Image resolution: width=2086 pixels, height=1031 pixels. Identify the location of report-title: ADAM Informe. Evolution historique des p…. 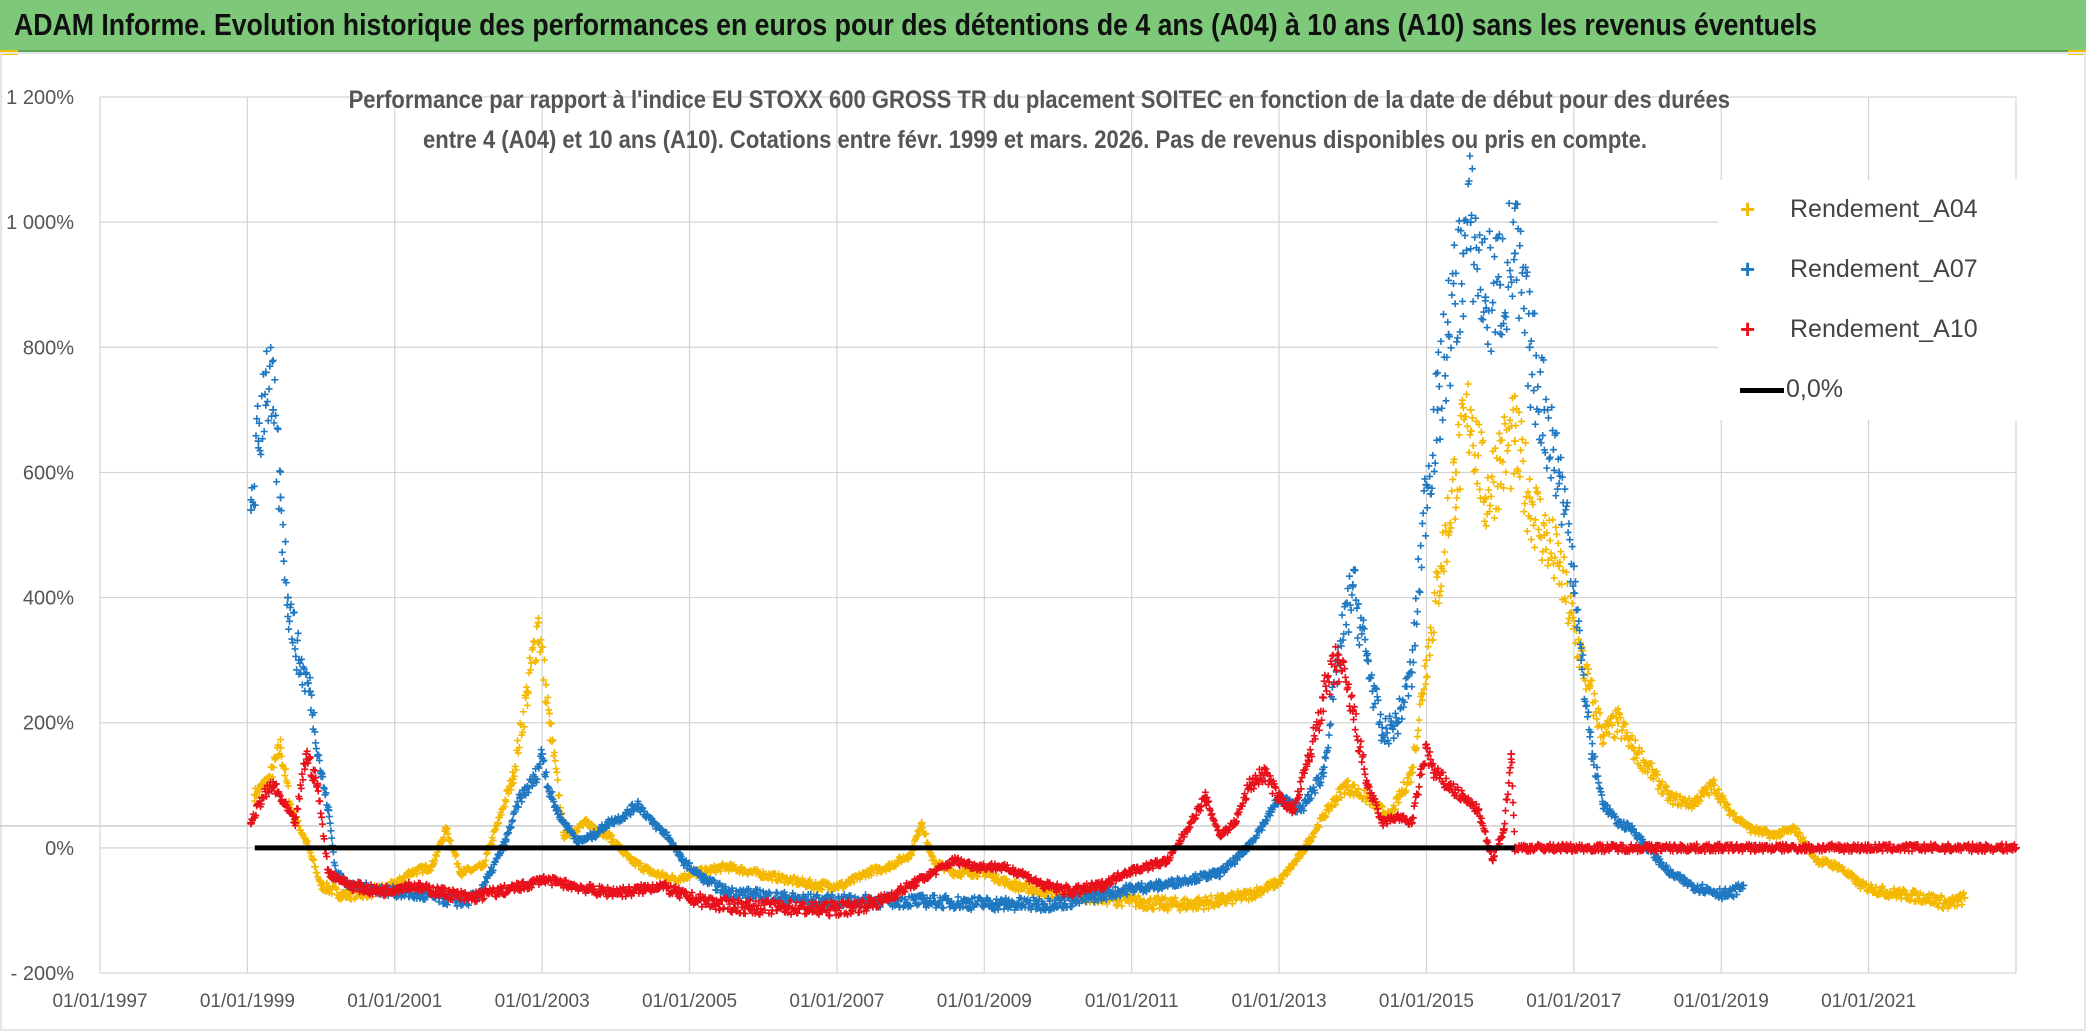
(916, 24).